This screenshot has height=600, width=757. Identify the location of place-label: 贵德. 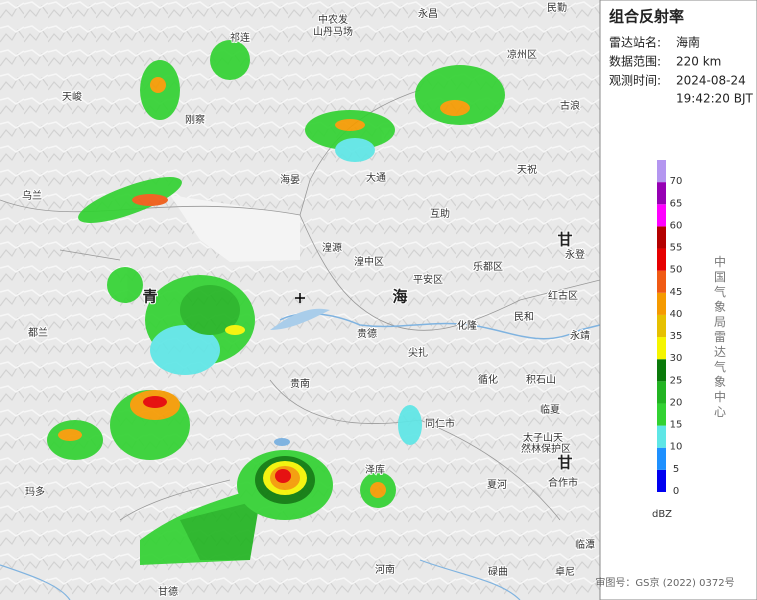
(367, 333).